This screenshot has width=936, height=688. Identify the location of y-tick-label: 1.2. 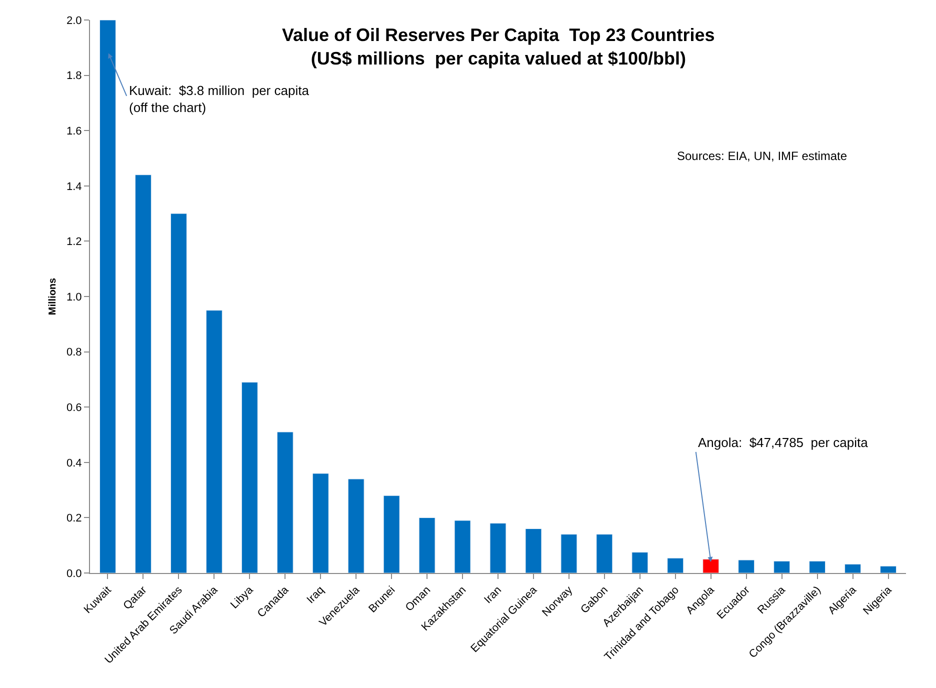
(74, 242).